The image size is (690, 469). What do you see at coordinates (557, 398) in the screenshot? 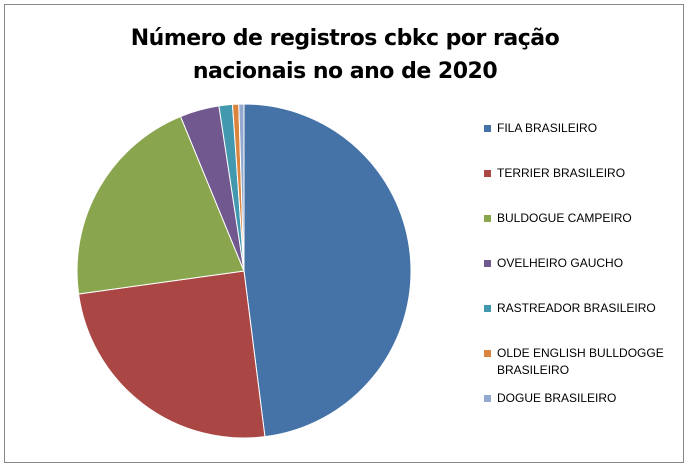
I see `legend-label: DOGUE BRASILEIRO` at bounding box center [557, 398].